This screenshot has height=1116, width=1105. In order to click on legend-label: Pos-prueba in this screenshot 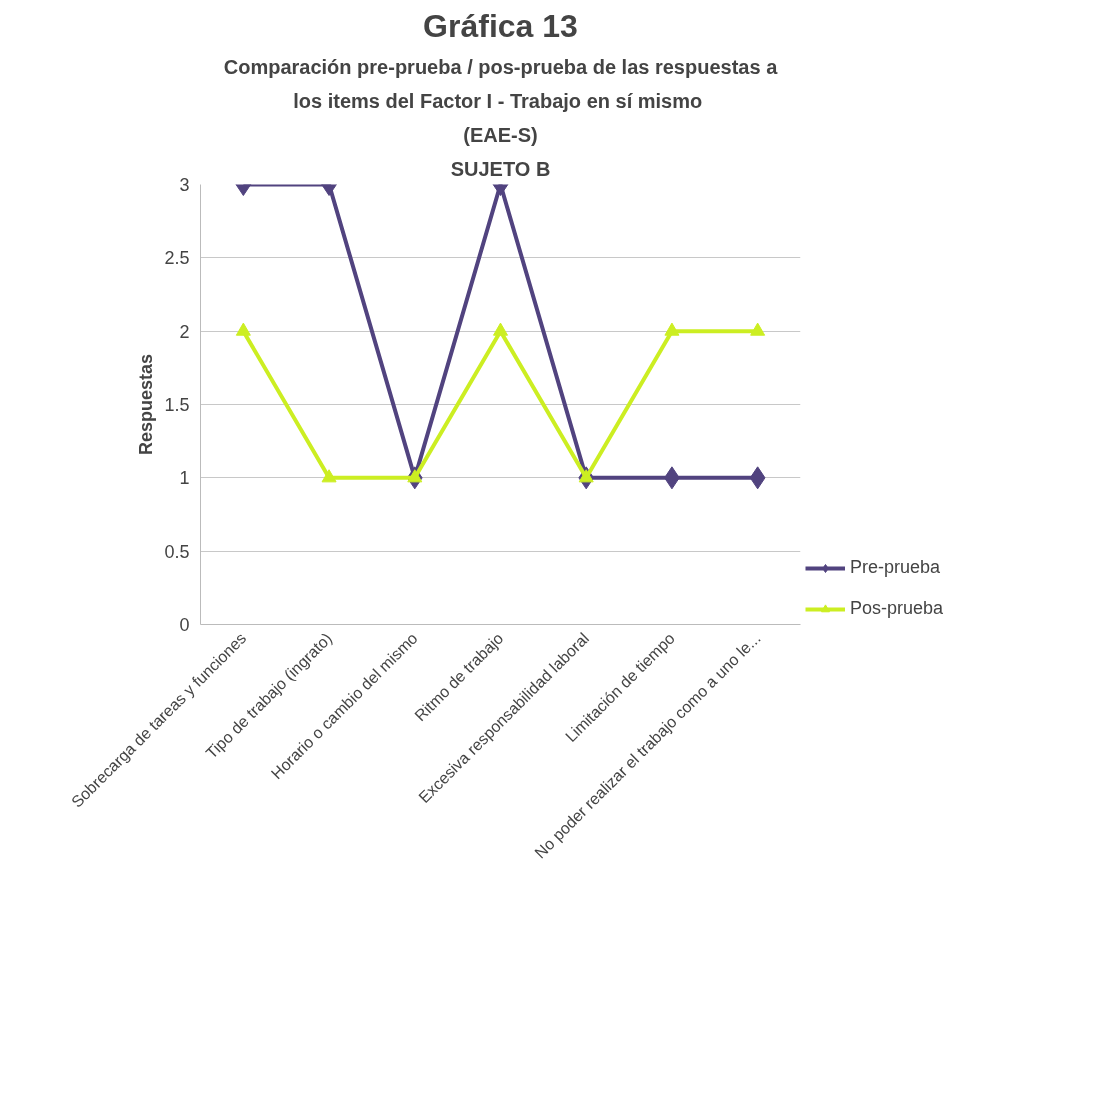, I will do `click(897, 608)`.